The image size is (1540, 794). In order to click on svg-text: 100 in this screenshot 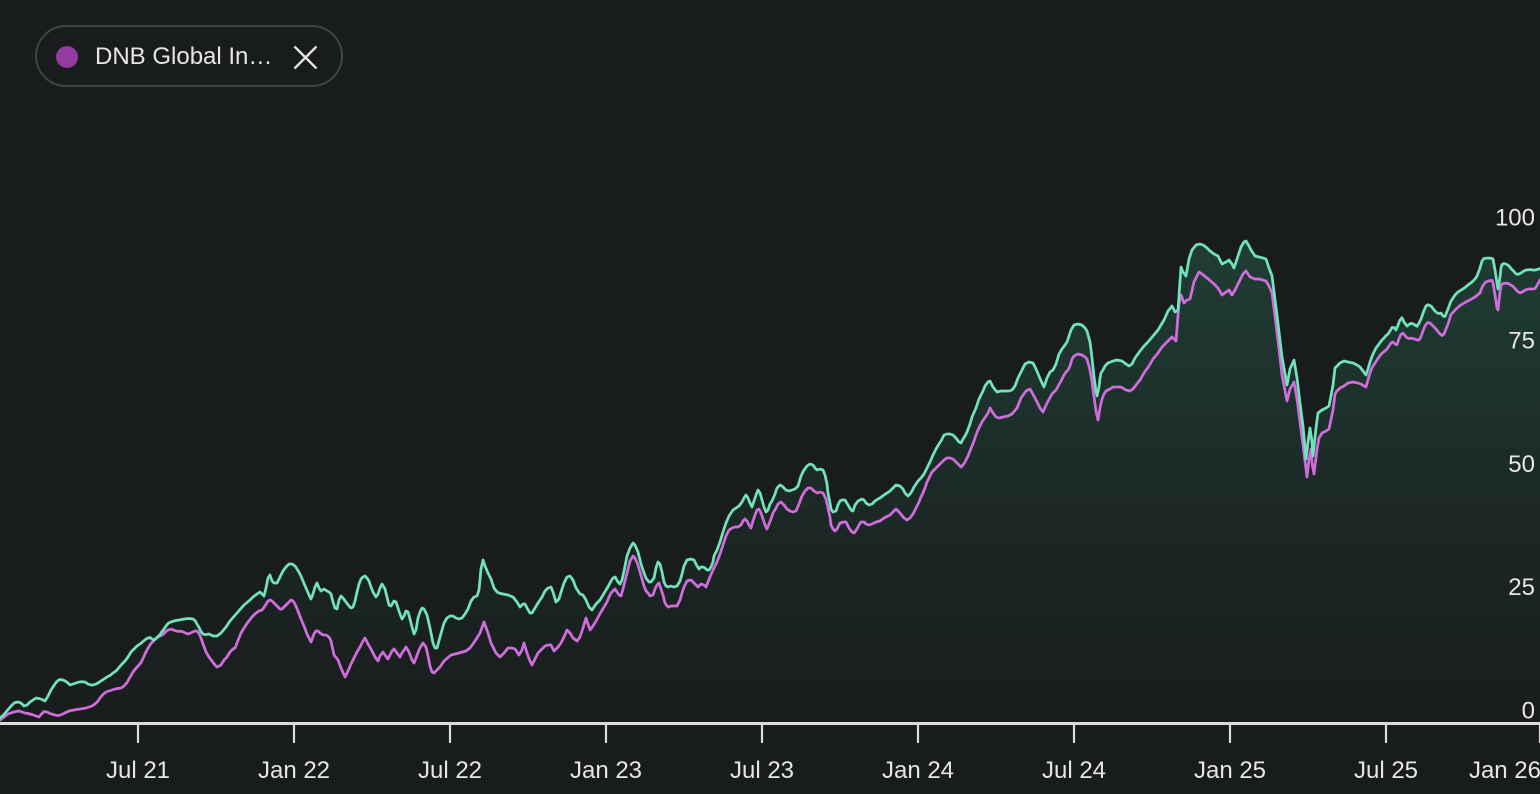, I will do `click(1515, 217)`.